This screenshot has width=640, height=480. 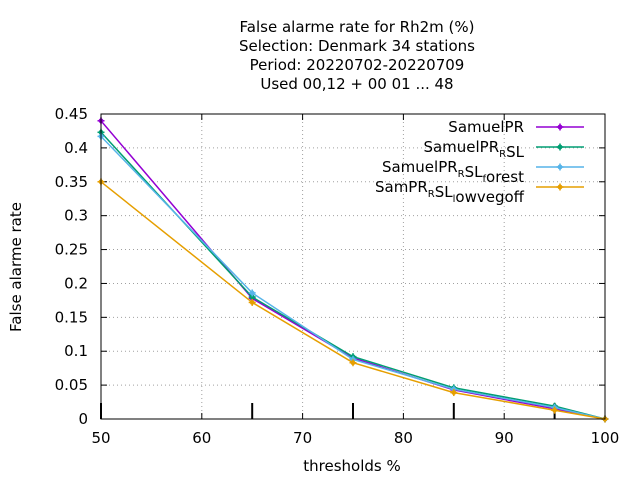 What do you see at coordinates (357, 65) in the screenshot?
I see `title-line-3: Period: 20220702-20220709` at bounding box center [357, 65].